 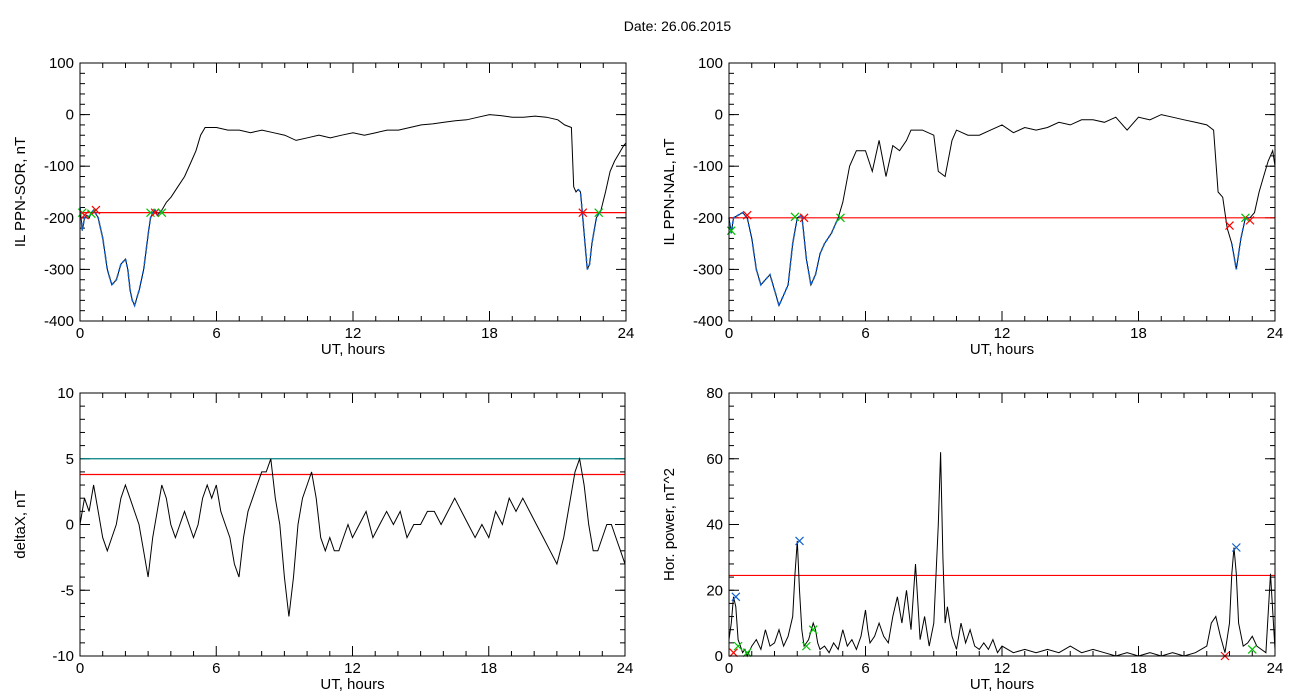 What do you see at coordinates (63, 656) in the screenshot?
I see `y-tick-label: -10` at bounding box center [63, 656].